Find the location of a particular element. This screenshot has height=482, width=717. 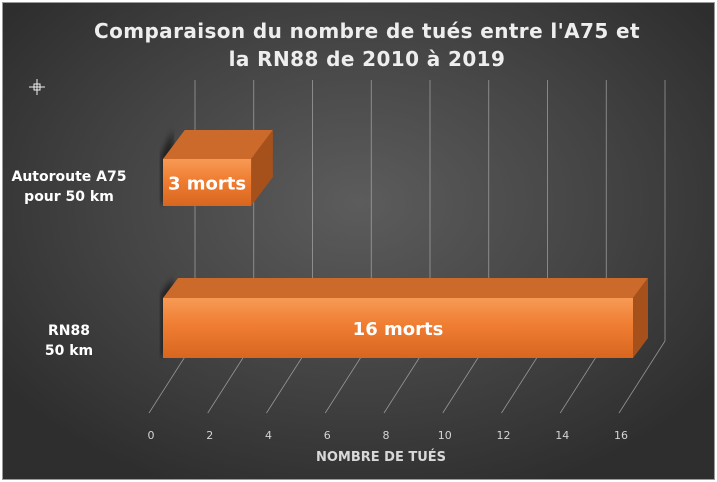

x-tick-16: 16 is located at coordinates (621, 435).